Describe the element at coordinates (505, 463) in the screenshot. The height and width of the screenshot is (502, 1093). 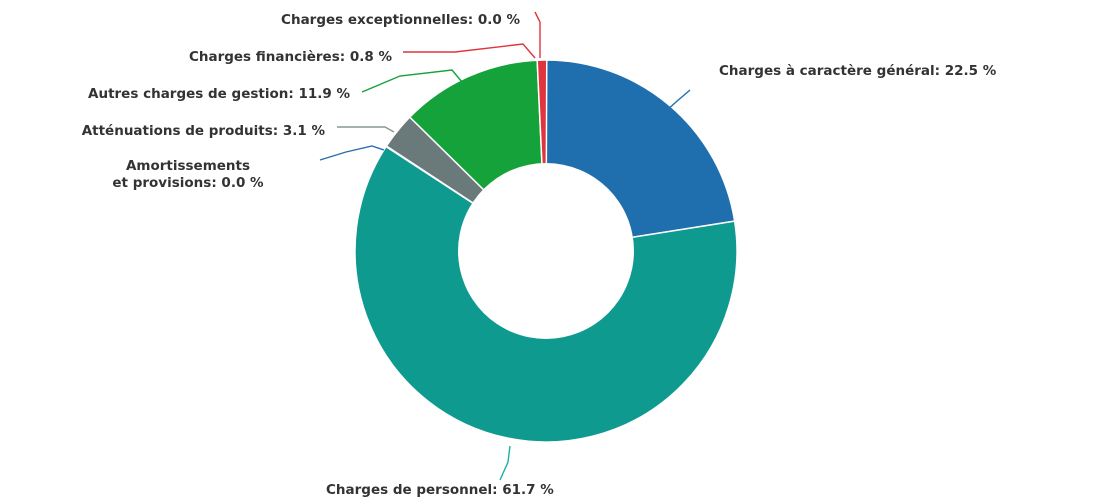
I see `leader-line-charges-de-personnel` at that location.